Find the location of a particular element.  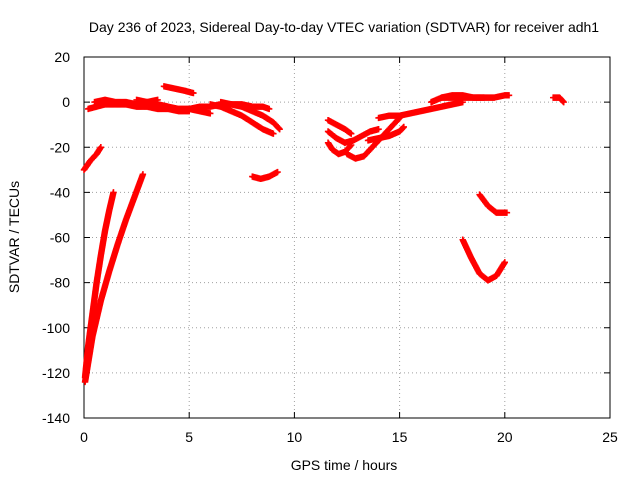

y-tick-label: -120 is located at coordinates (56, 373).